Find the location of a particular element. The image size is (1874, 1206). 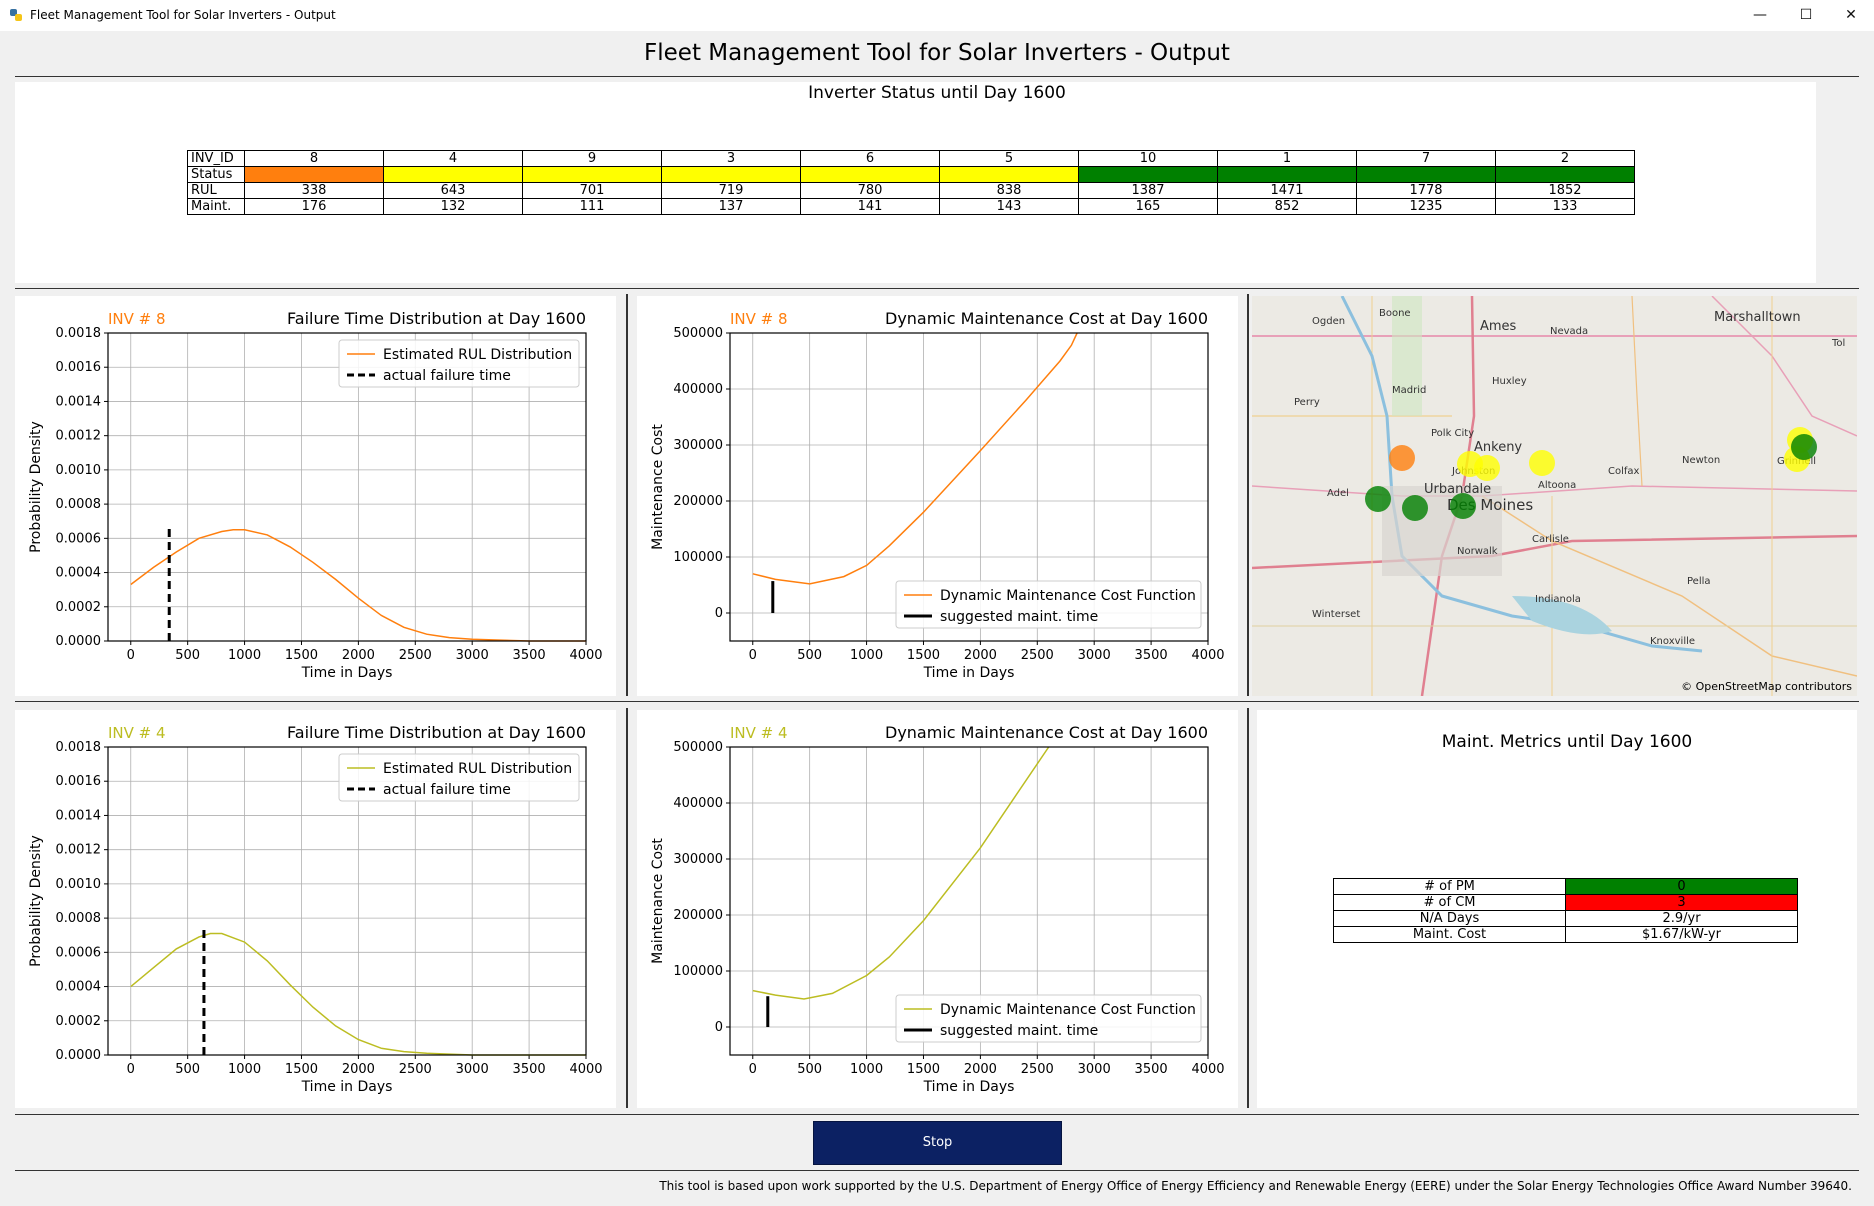

map-place-label: Norwalk is located at coordinates (1477, 551).